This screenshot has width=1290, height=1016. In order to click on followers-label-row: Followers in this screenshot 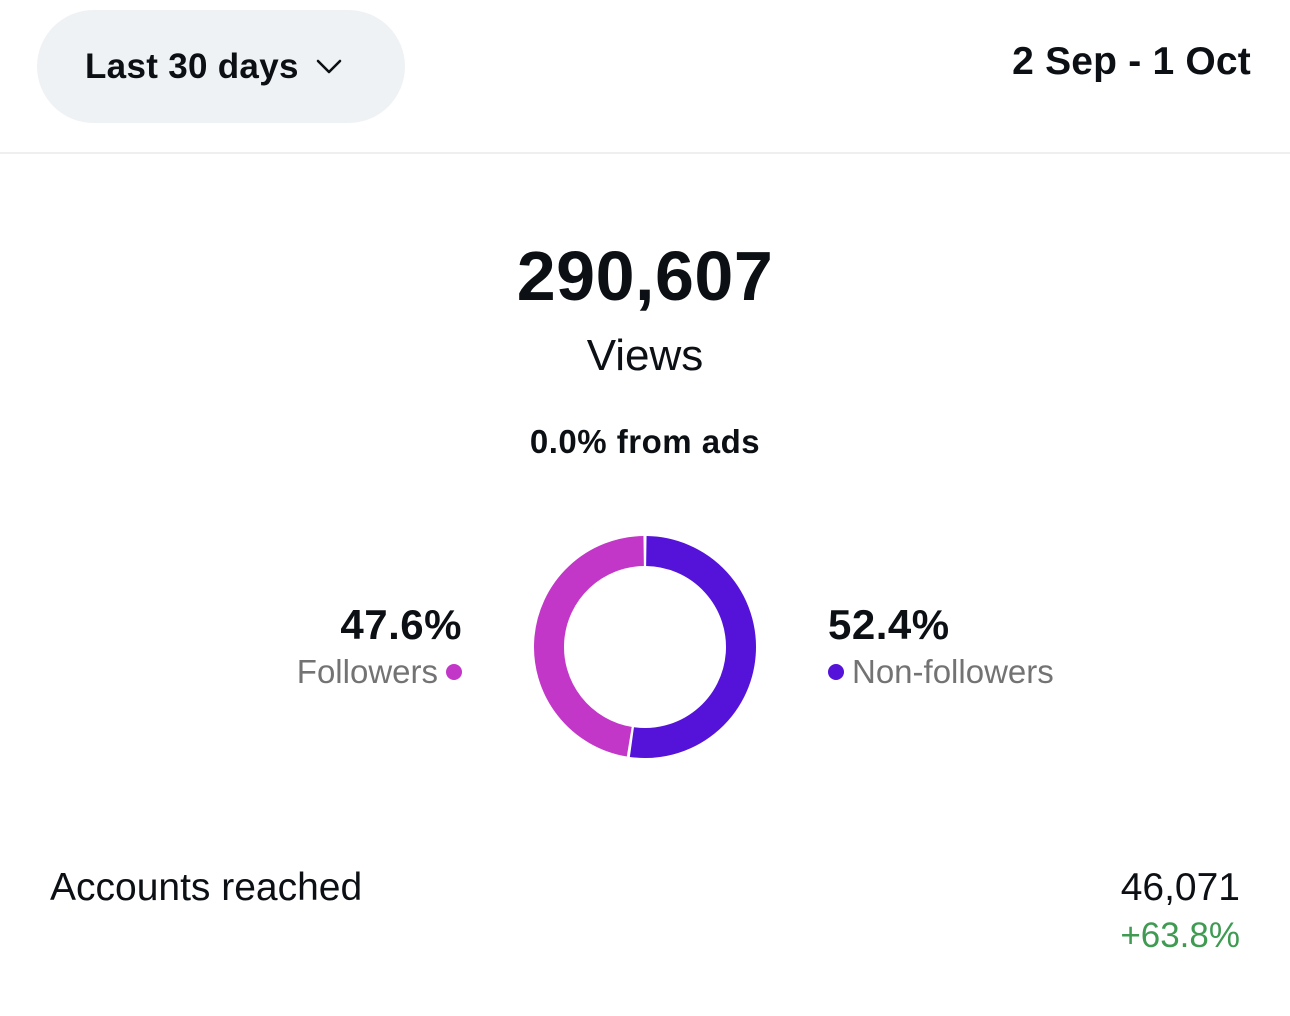, I will do `click(379, 672)`.